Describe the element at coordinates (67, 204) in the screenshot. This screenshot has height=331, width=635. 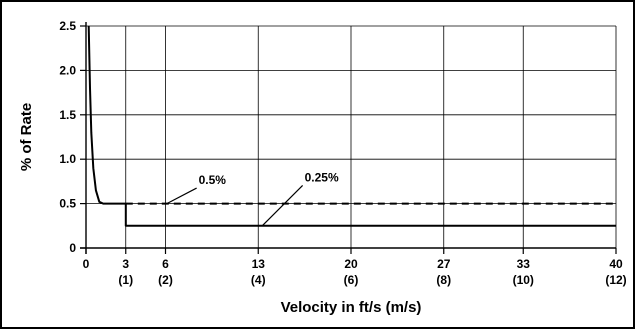
I see `y-tick-label: 0.5` at that location.